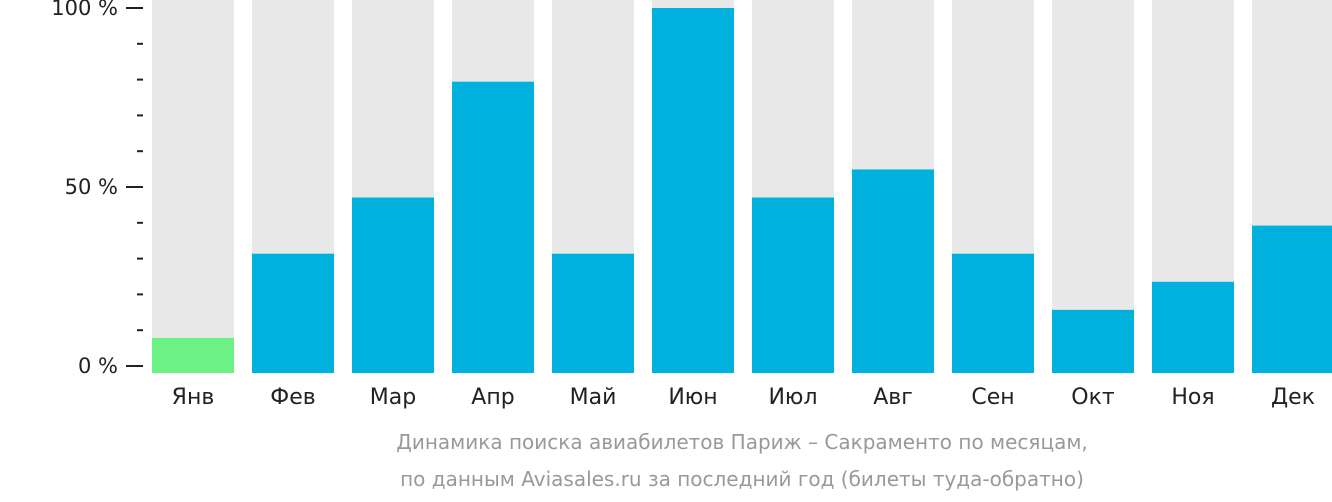 The width and height of the screenshot is (1332, 502). I want to click on bar-background, so click(193, 186).